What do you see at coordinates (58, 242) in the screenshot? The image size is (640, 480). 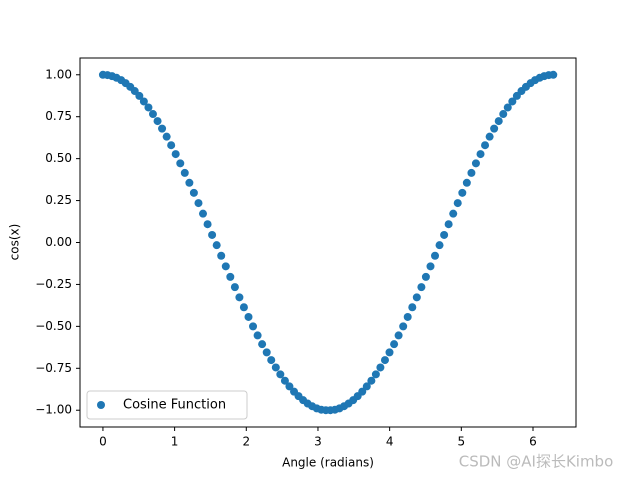 I see `y-tick-label: 0.00` at bounding box center [58, 242].